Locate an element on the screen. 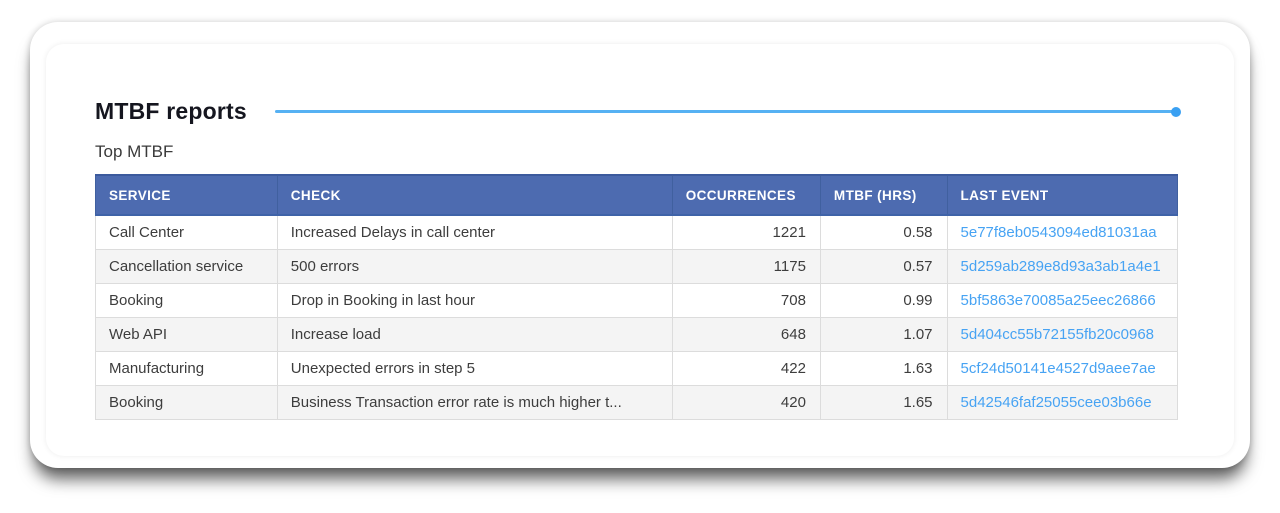  cell-last-event: 5d259ab289e8d93a3ab1a4e1 is located at coordinates (1062, 266).